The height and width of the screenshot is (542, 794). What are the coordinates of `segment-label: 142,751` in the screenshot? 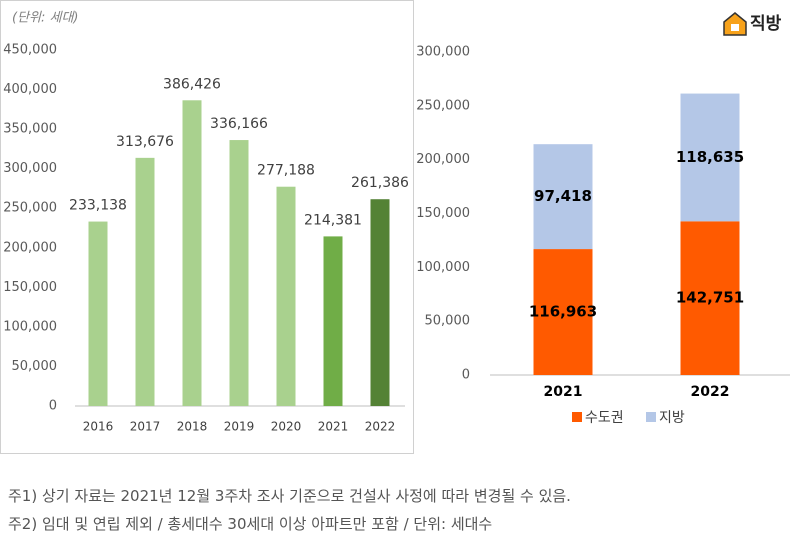 It's located at (710, 298).